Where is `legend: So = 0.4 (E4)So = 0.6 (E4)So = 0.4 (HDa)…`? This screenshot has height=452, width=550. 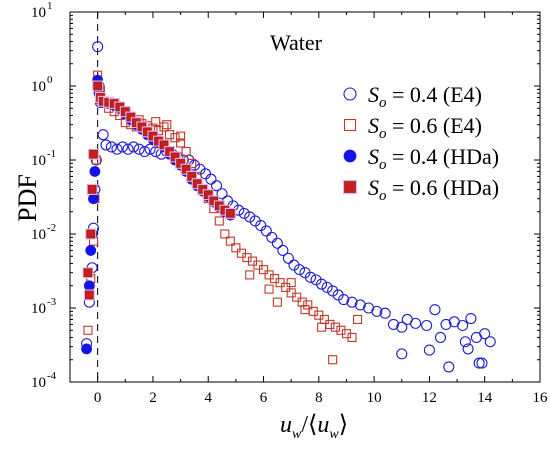
legend: So = 0.4 (E4)So = 0.6 (E4)So = 0.4 (HDa)… is located at coordinates (421, 143).